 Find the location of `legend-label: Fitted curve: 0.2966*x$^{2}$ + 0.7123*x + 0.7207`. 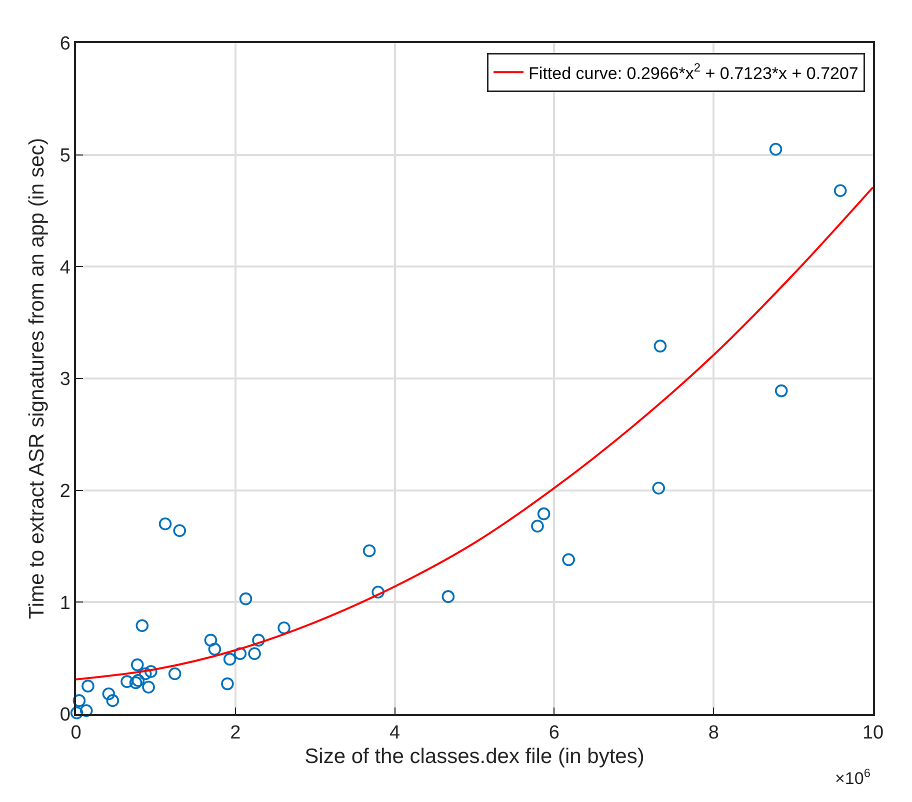

legend-label: Fitted curve: 0.2966*x$^{2}$ + 0.7123*x + 0.7207 is located at coordinates (693, 71).